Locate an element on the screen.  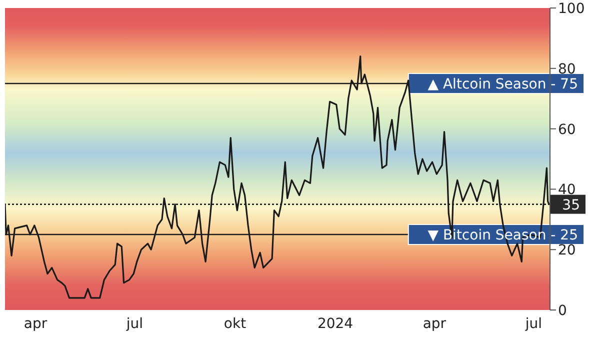
x-tick-label: 2024 is located at coordinates (335, 324).